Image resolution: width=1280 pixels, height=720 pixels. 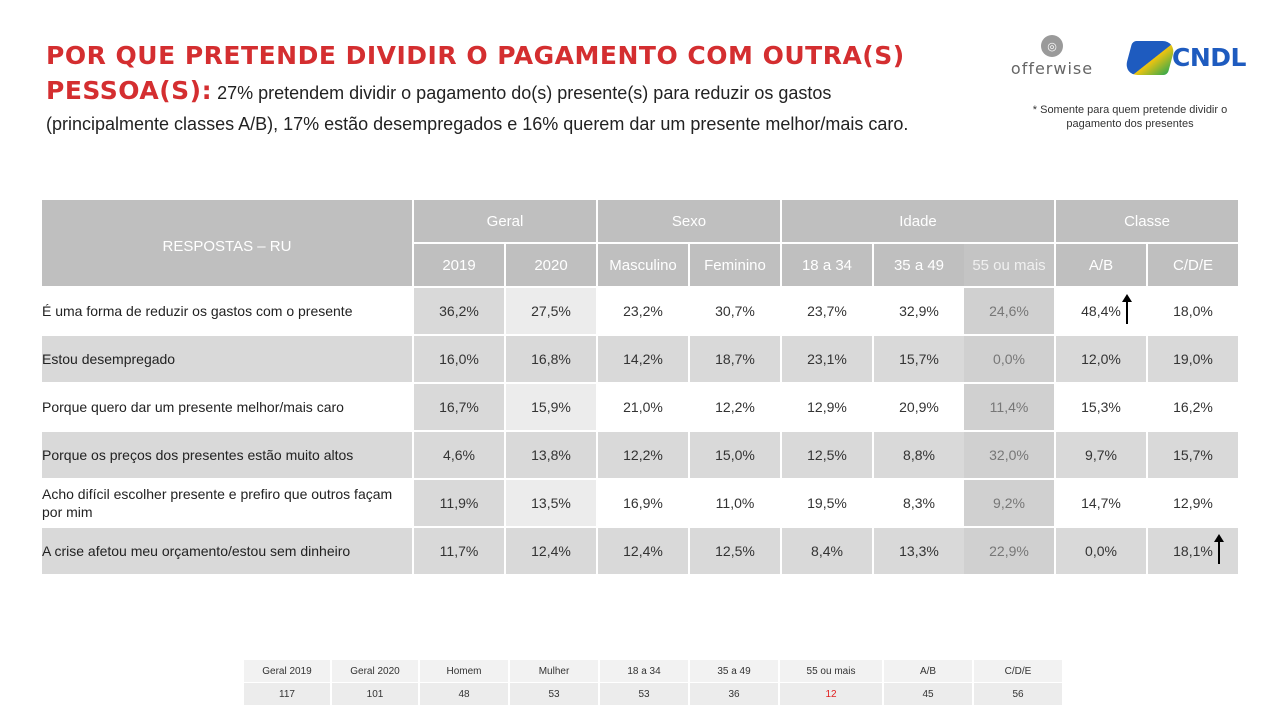 What do you see at coordinates (1052, 57) in the screenshot?
I see `offerwise-logo: ◎ offerwise` at bounding box center [1052, 57].